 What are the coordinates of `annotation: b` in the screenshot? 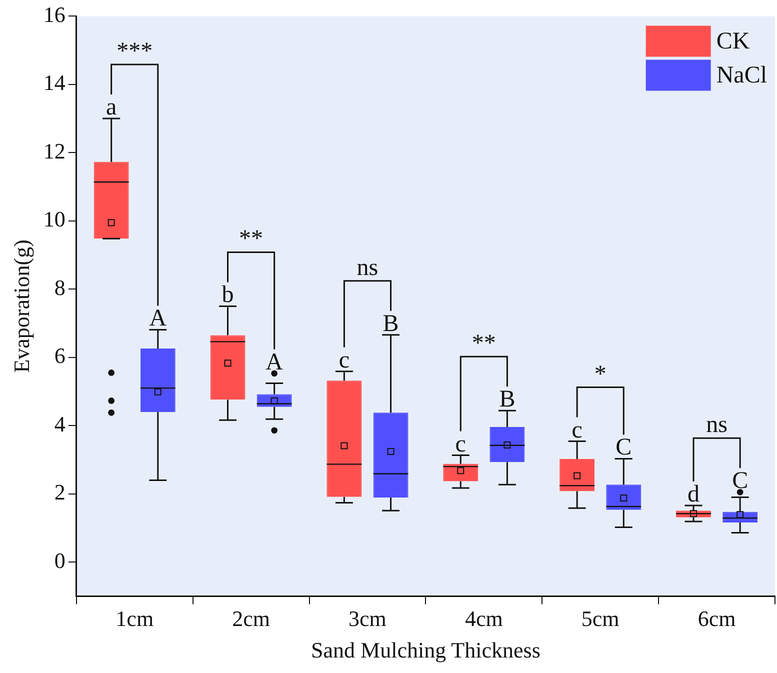 It's located at (228, 295).